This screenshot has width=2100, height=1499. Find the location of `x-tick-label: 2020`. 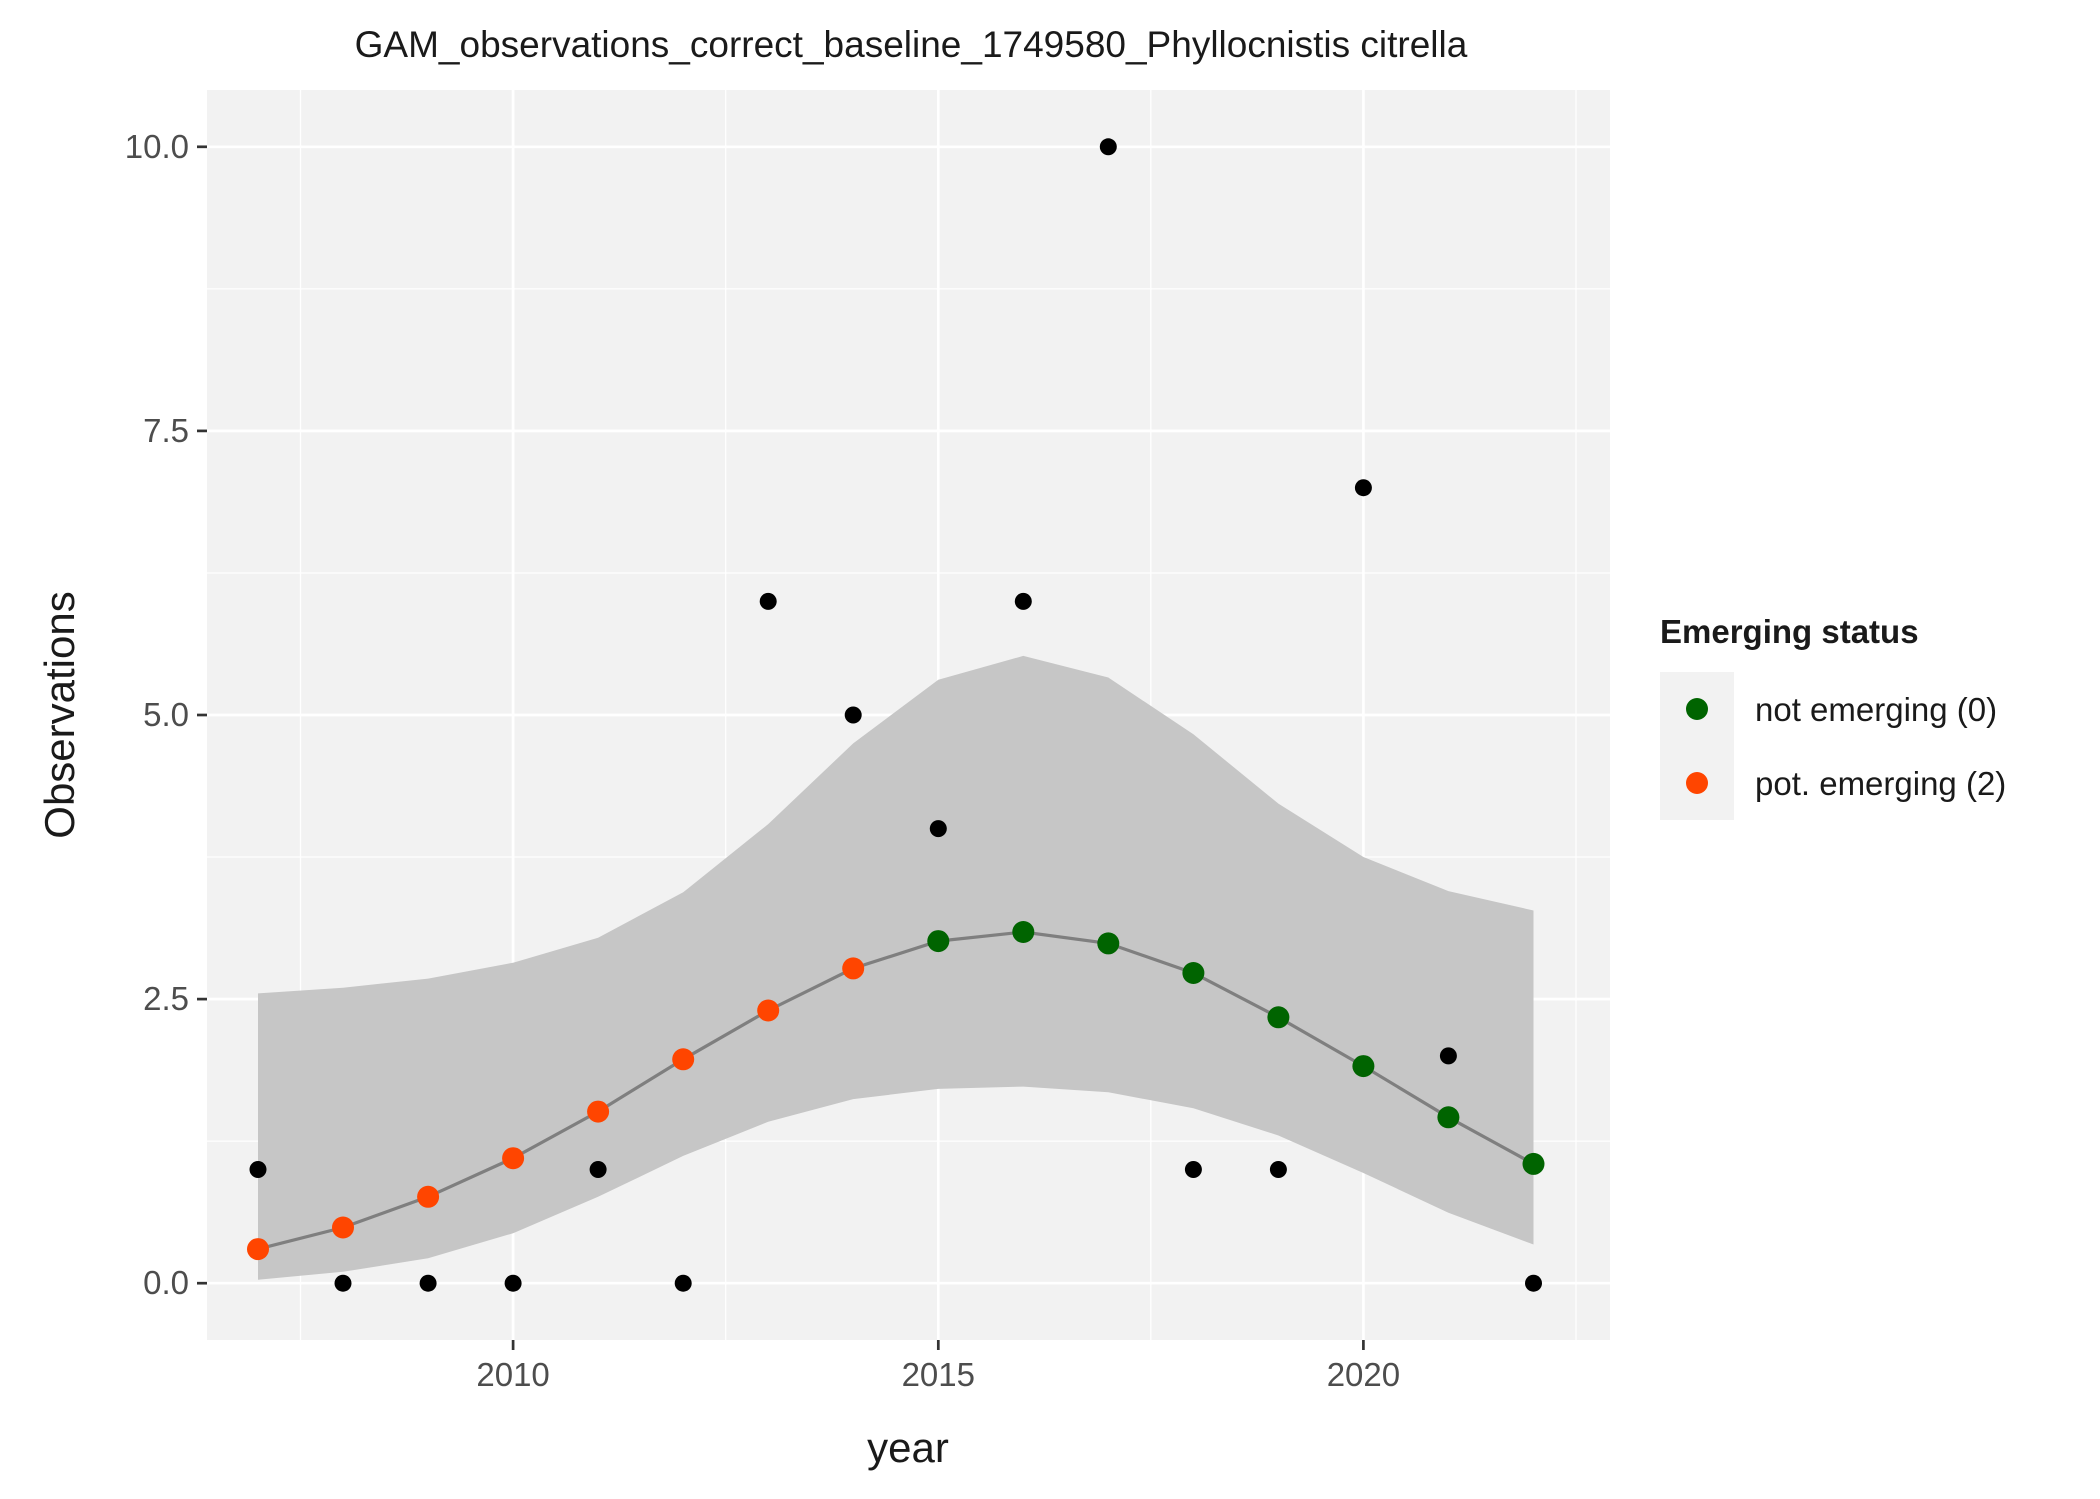

x-tick-label: 2020 is located at coordinates (1363, 1374).